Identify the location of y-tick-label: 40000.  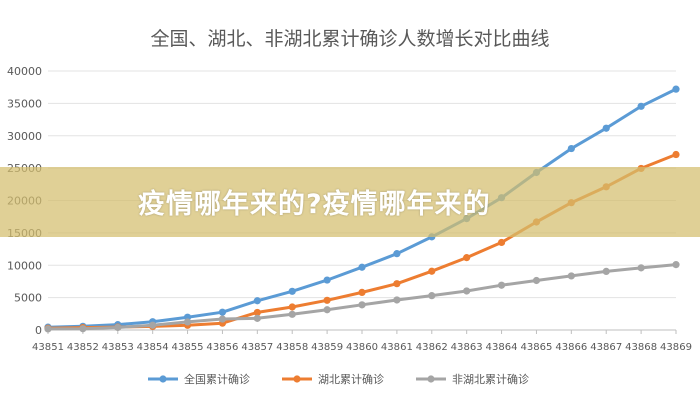
(24, 71).